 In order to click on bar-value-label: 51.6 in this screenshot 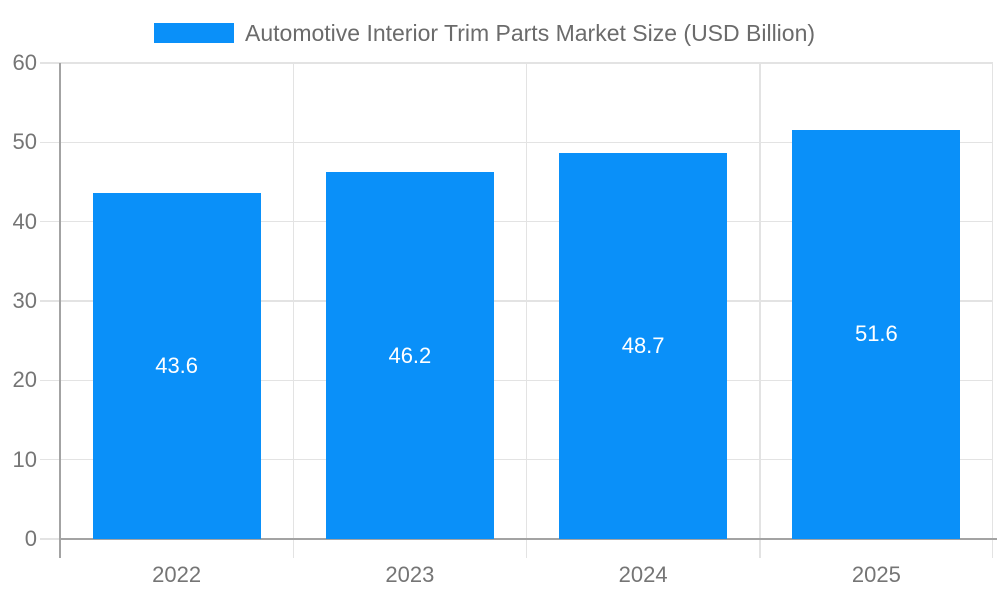, I will do `click(876, 334)`.